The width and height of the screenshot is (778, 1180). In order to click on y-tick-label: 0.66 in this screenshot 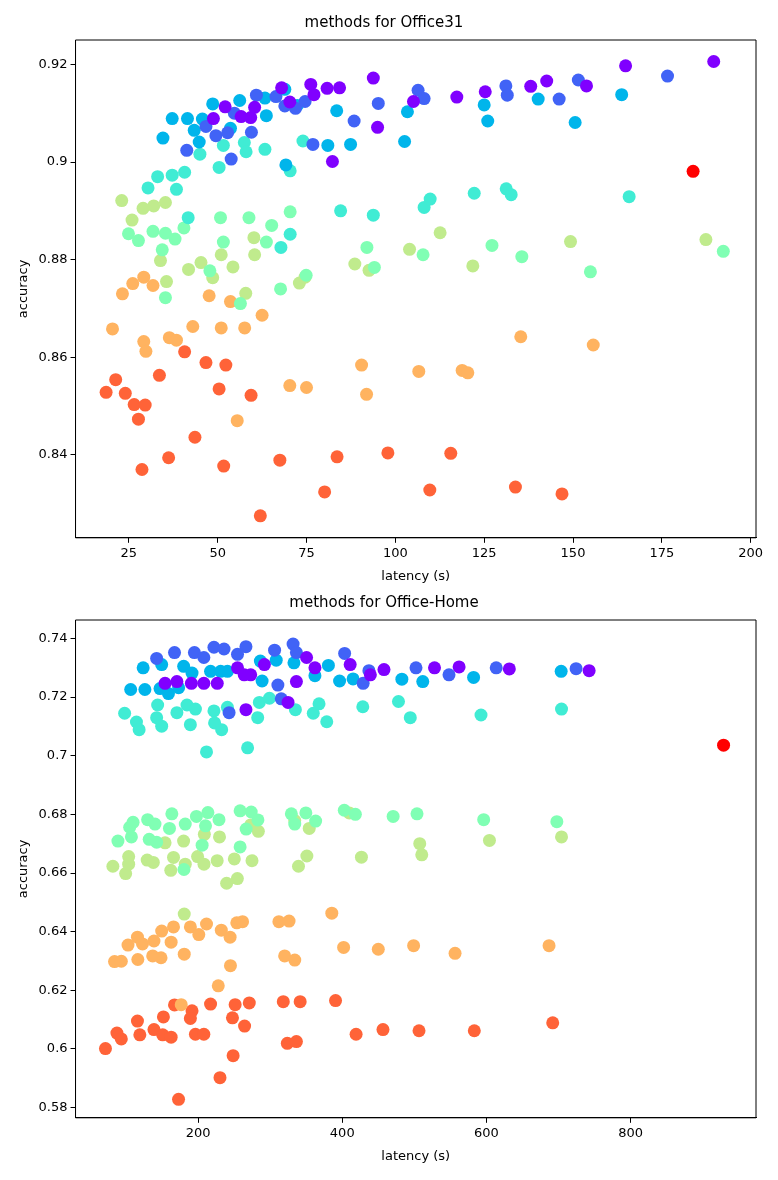, I will do `click(53, 872)`.